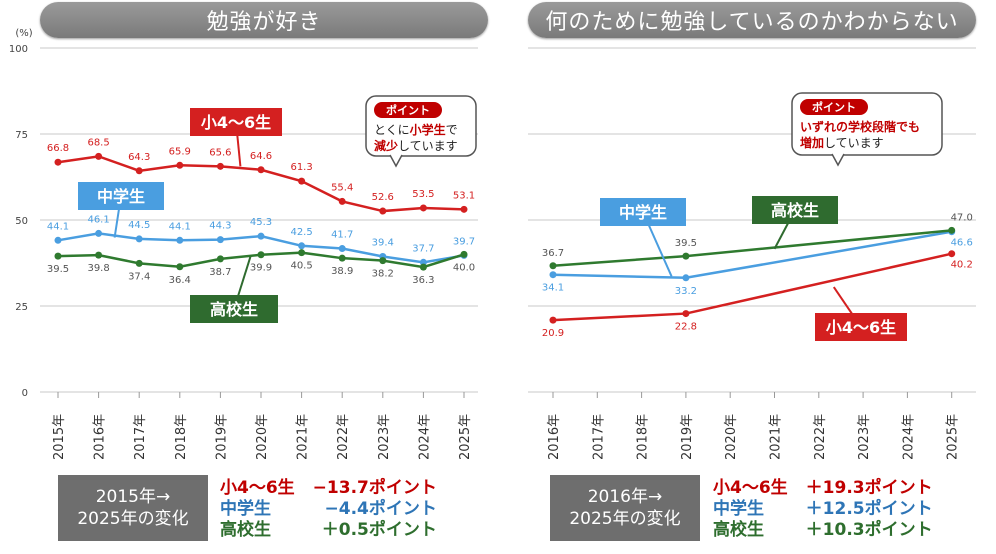 The width and height of the screenshot is (996, 554). I want to click on right-callout-line2-highlight: 増加, so click(812, 142).